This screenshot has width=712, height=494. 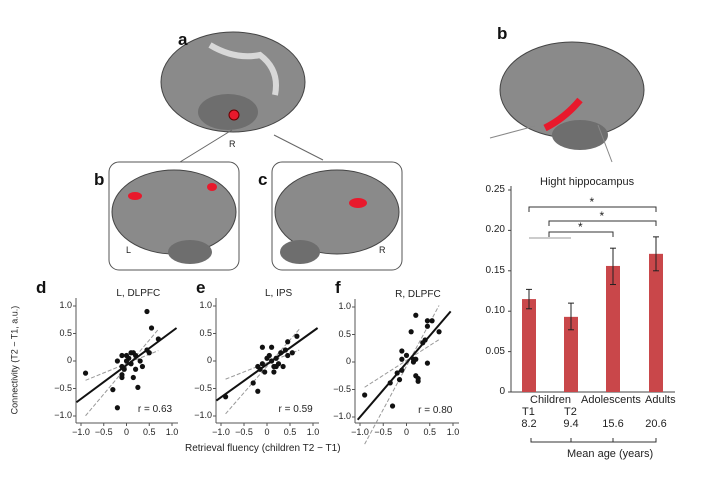 What do you see at coordinates (495, 311) in the screenshot?
I see `y-tick-label: 0.10` at bounding box center [495, 311].